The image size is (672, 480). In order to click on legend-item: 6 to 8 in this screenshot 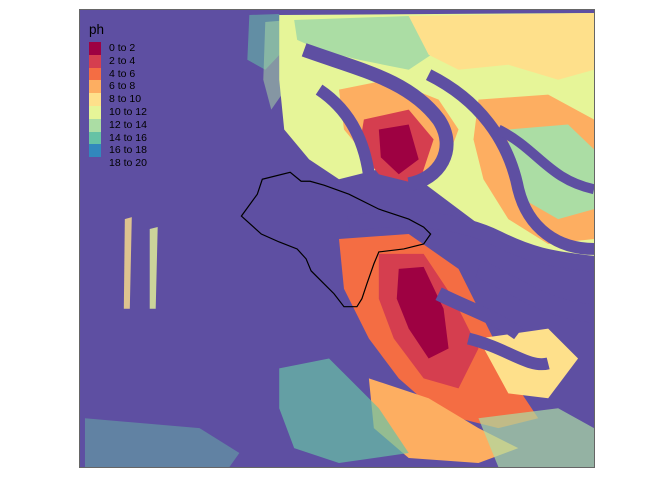, I will do `click(118, 87)`.